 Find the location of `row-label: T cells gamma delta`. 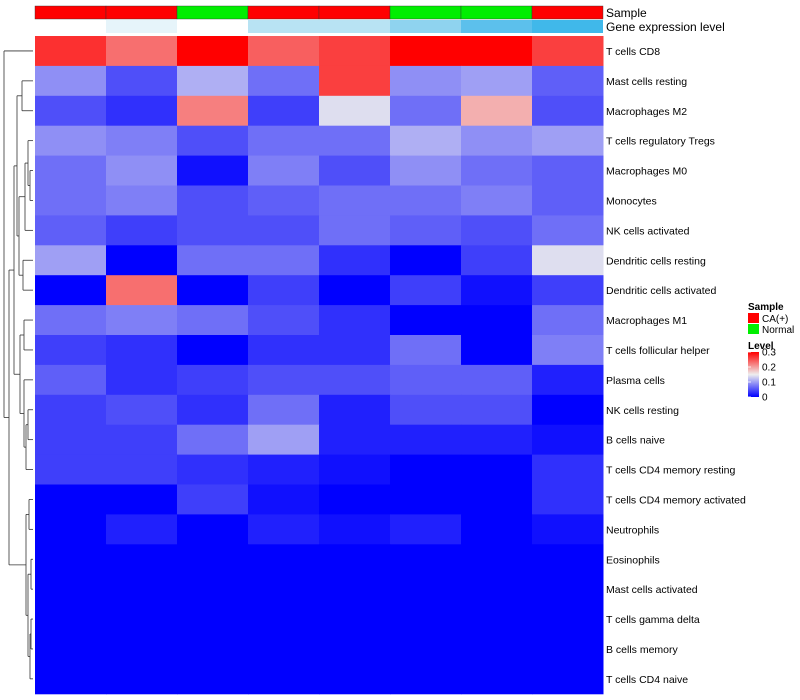

row-label: T cells gamma delta is located at coordinates (653, 620).